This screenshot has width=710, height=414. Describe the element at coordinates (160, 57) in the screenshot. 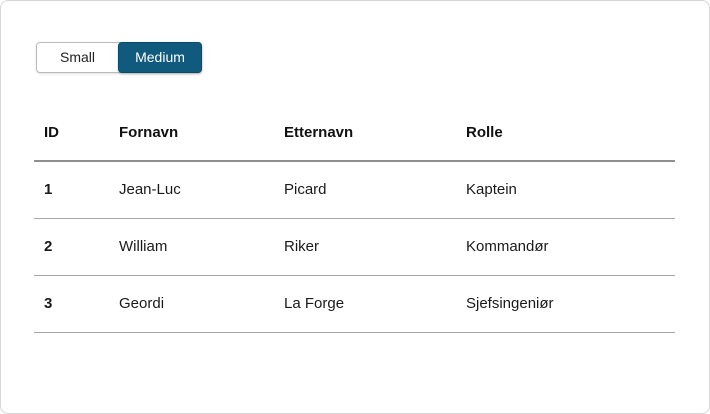

I see `size-toggle-medium: Medium` at that location.